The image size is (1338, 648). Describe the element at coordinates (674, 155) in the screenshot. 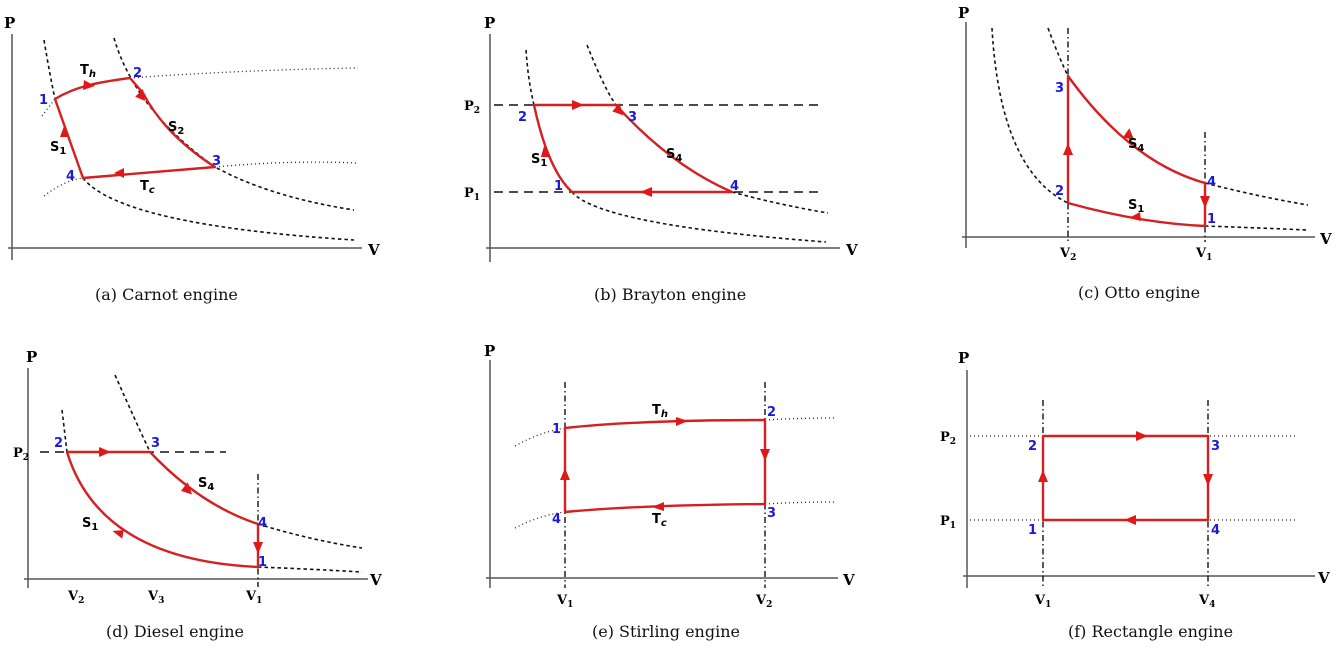

I see `label-s4: S4` at that location.